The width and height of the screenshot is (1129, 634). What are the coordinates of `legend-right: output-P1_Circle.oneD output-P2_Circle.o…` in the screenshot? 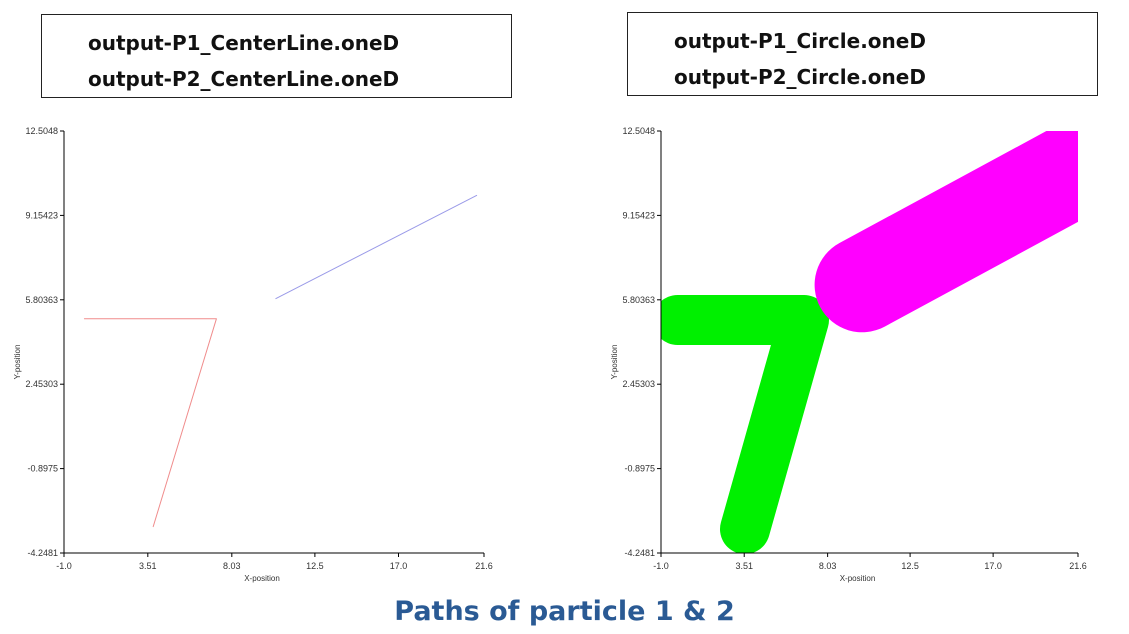 It's located at (862, 54).